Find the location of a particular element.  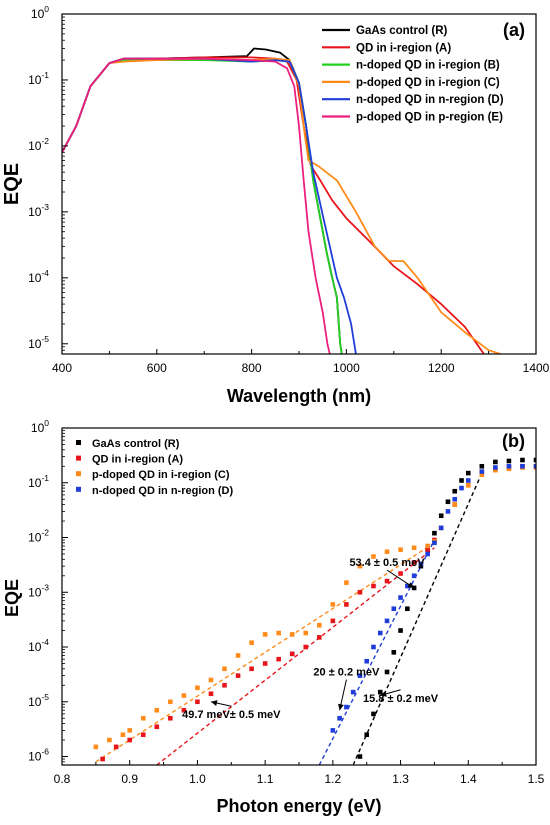

x-tick-label: 1200 is located at coordinates (441, 368).